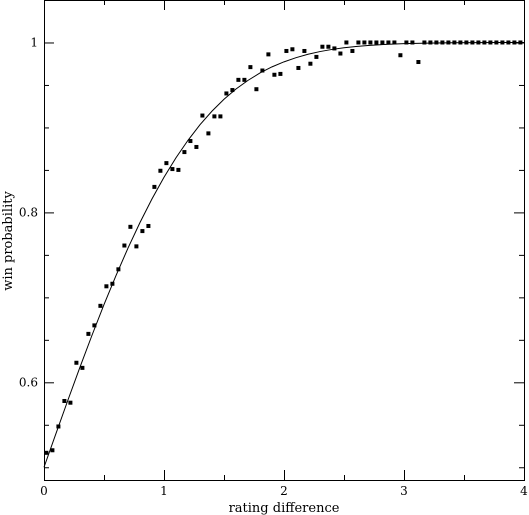 The width and height of the screenshot is (529, 515). Describe the element at coordinates (44, 491) in the screenshot. I see `x-tick-label: 0` at that location.